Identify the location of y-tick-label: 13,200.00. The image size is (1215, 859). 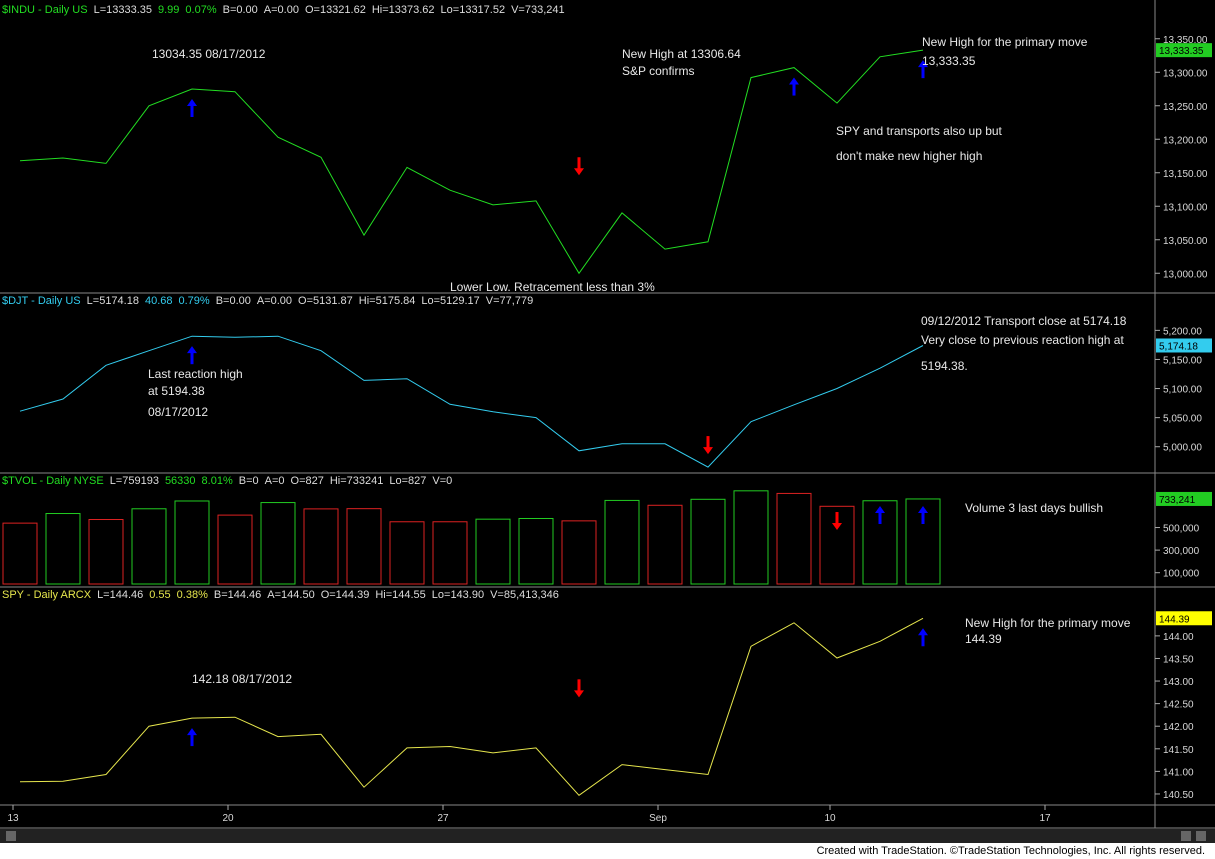
(1185, 140).